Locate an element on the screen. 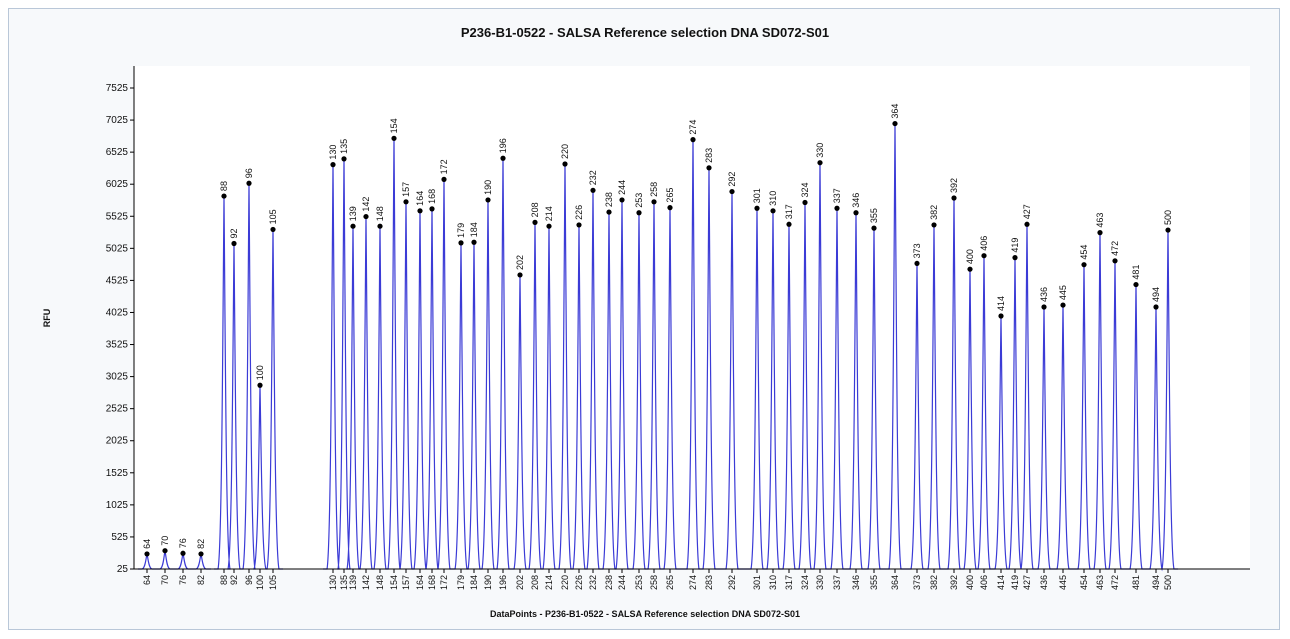  peak-label: 202 is located at coordinates (520, 262).